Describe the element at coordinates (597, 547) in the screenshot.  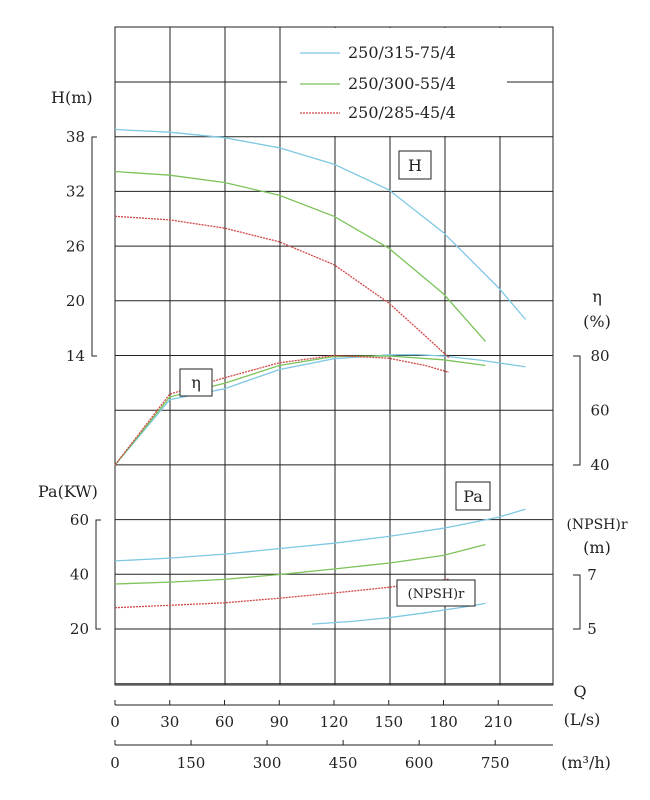
I see `npsh-axis-unit: (m)` at that location.